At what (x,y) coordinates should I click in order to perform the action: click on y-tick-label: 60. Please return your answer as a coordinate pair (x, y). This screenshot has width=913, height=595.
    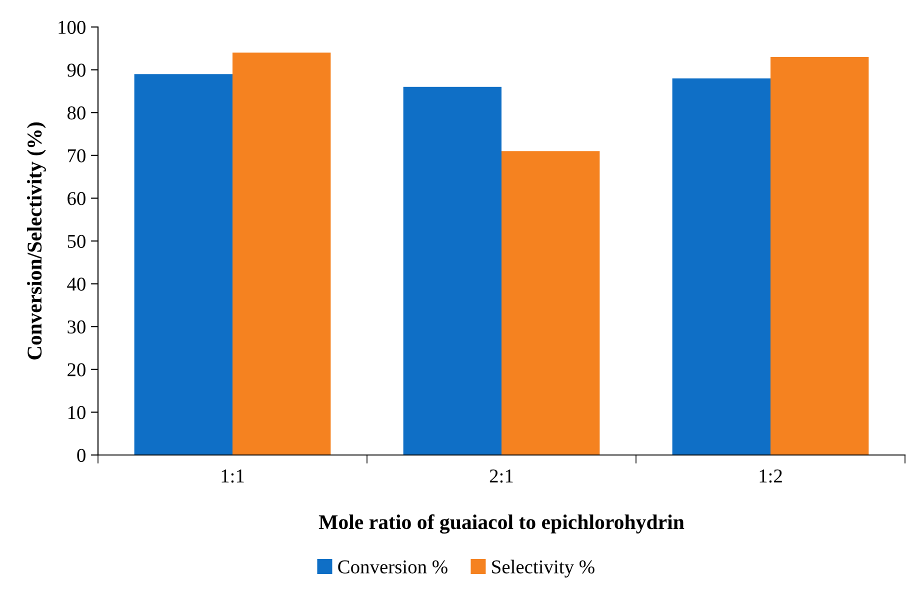
    Looking at the image, I should click on (77, 199).